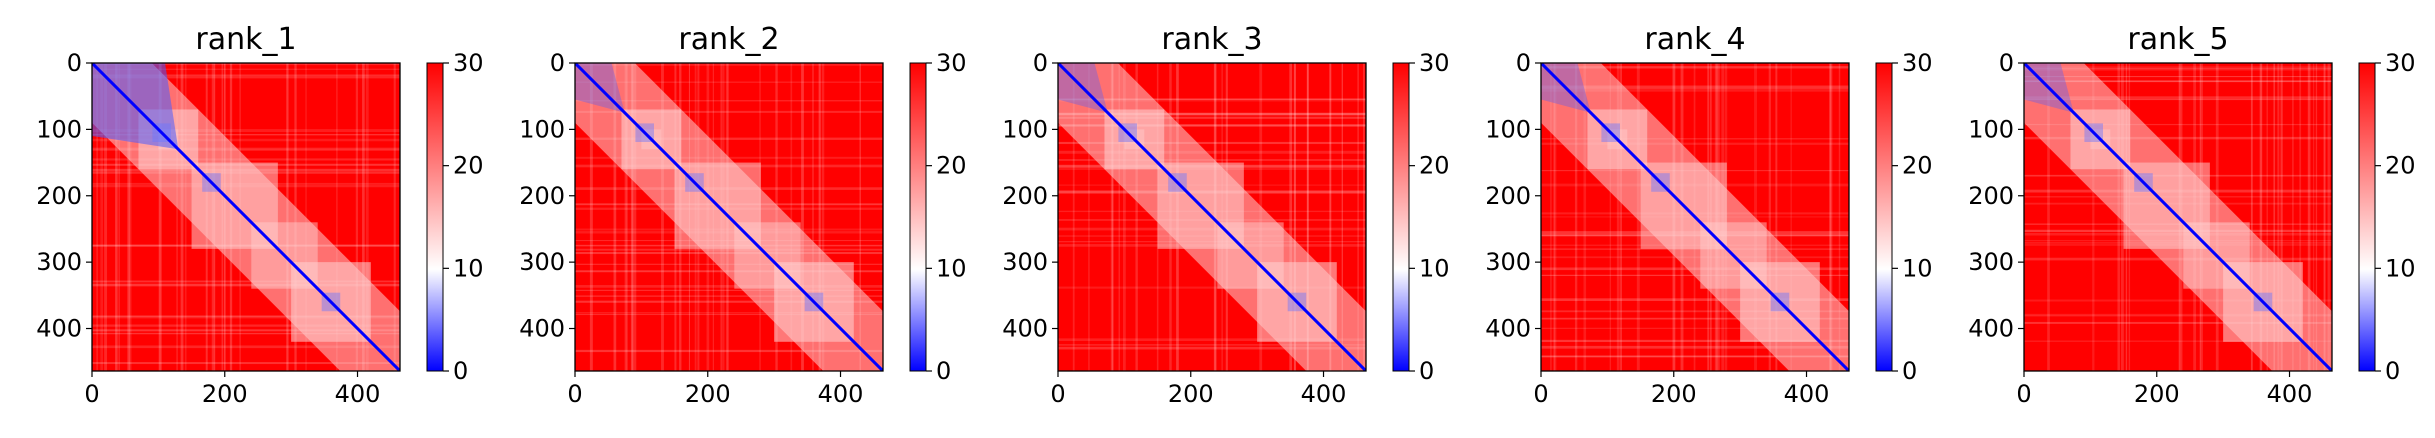  What do you see at coordinates (245, 39) in the screenshot?
I see `chart-title: rank_1` at bounding box center [245, 39].